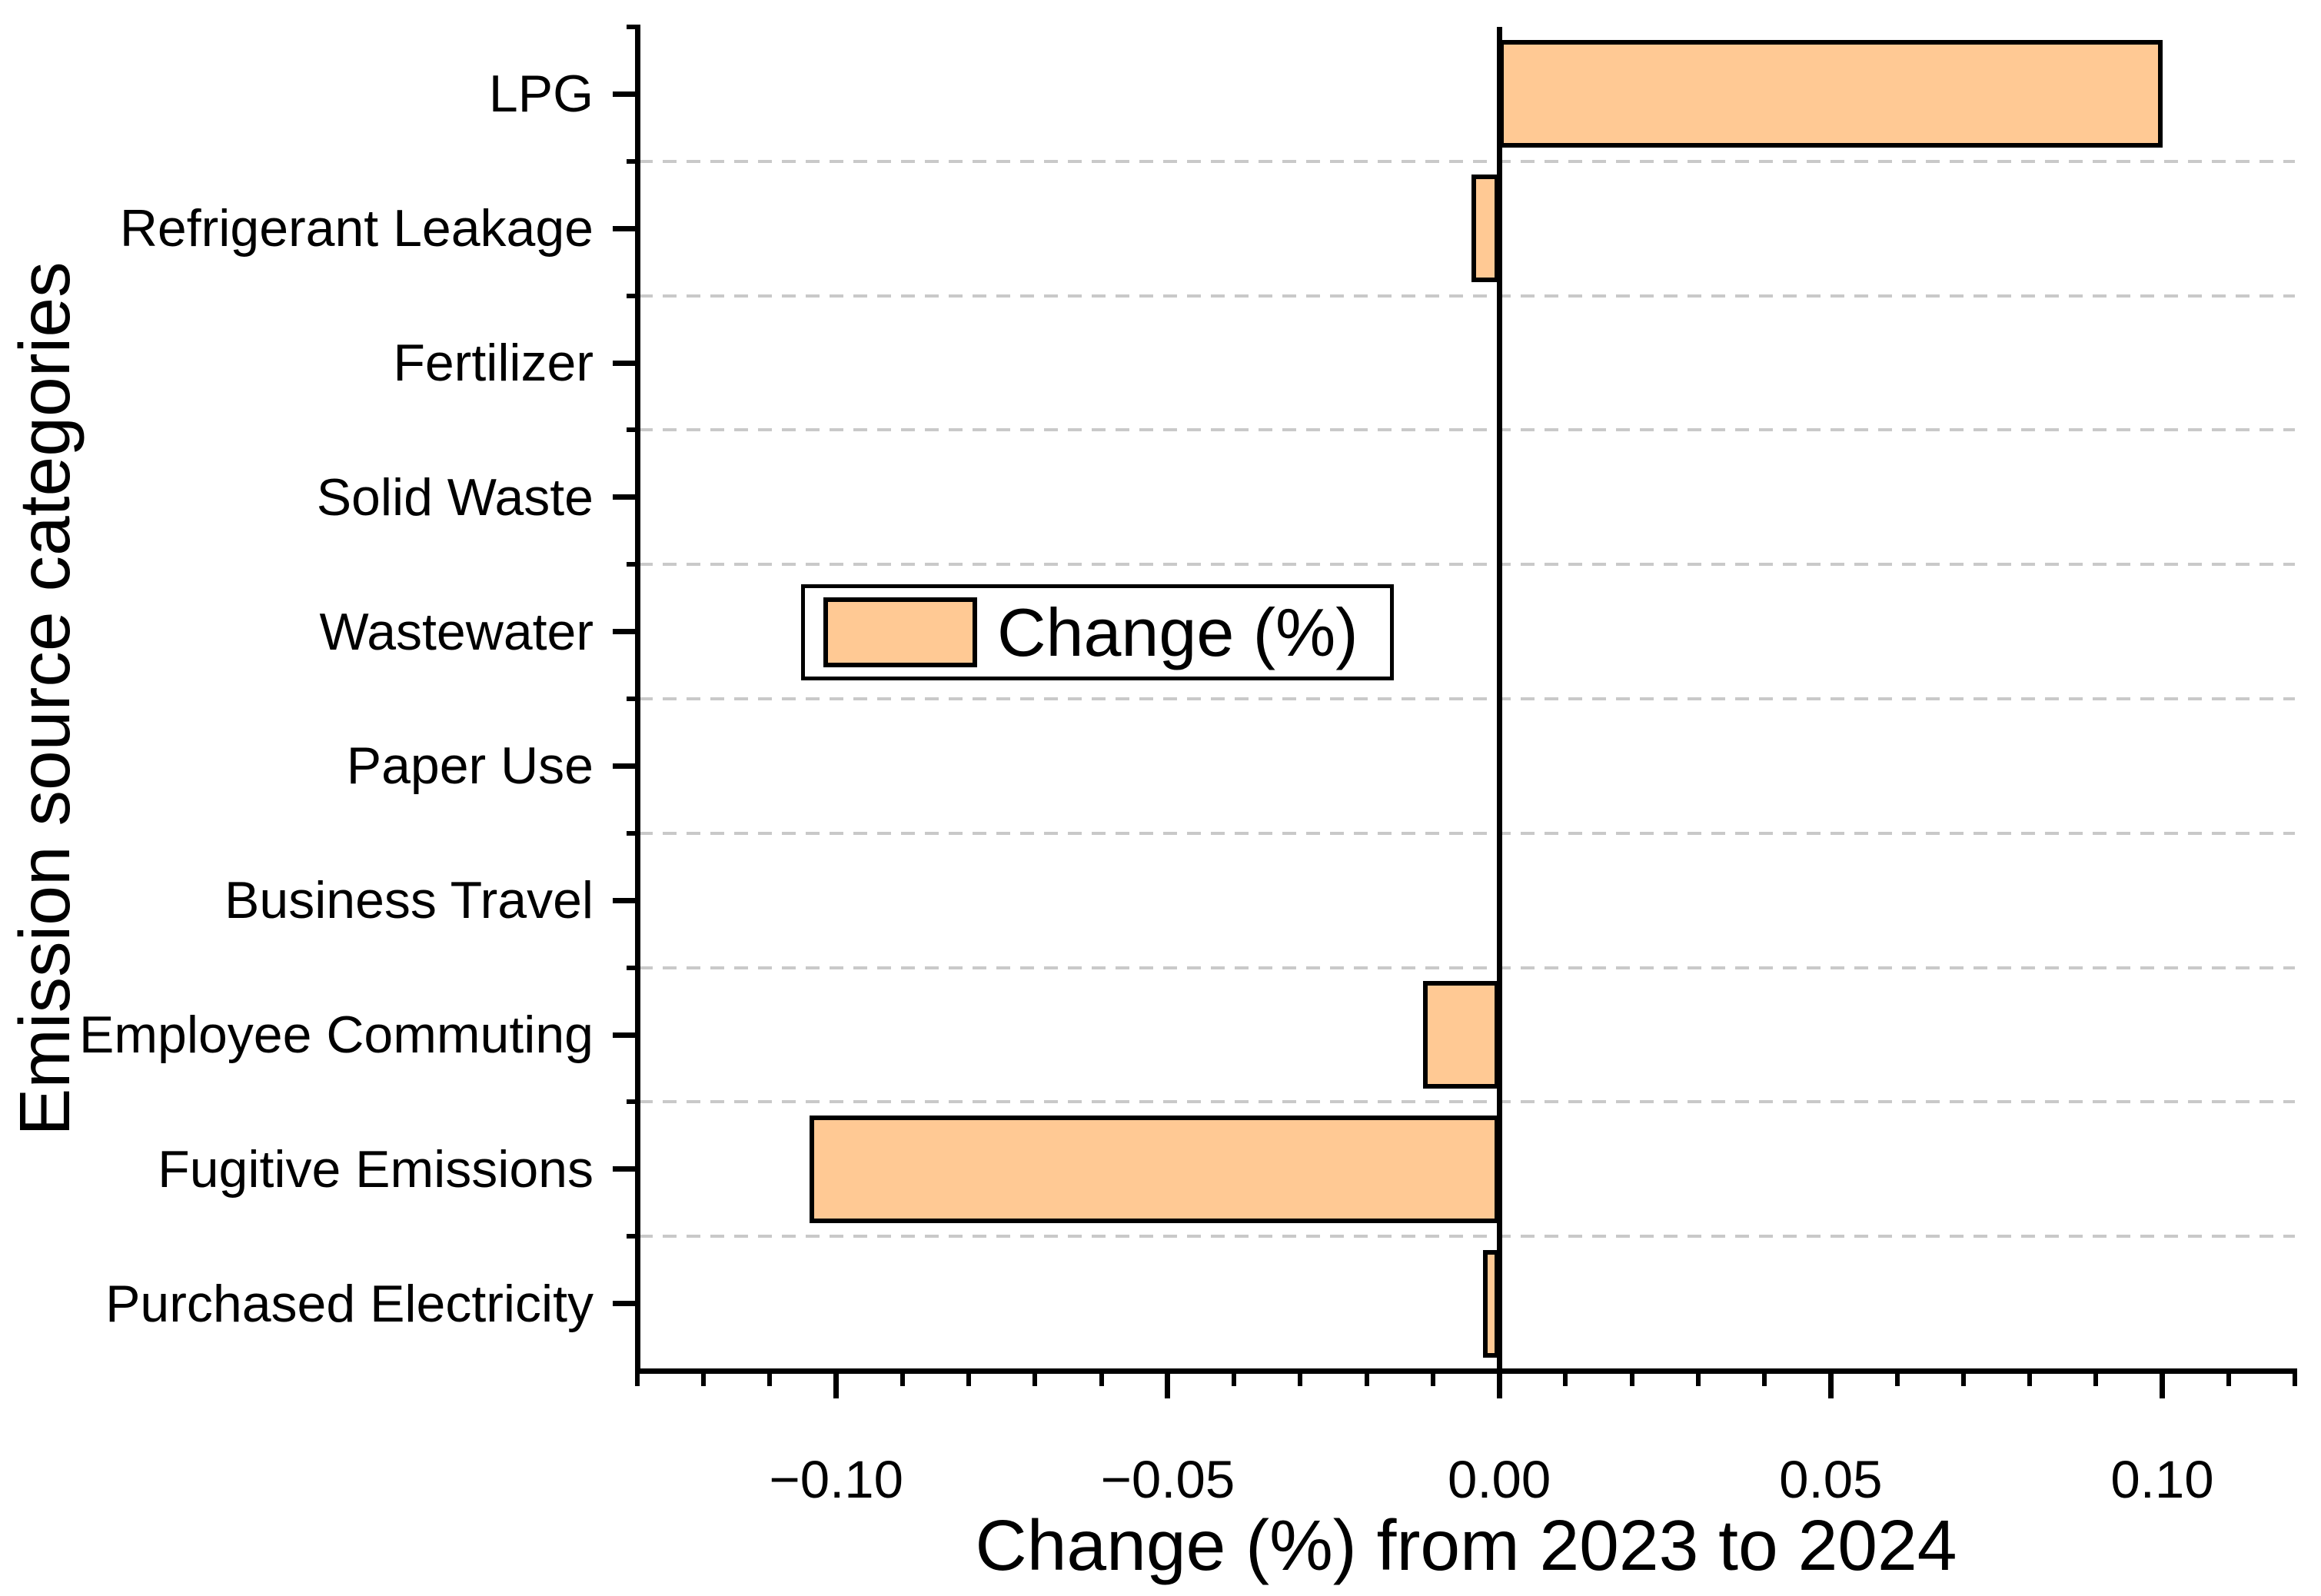  What do you see at coordinates (1177, 632) in the screenshot?
I see `legend-label: Change (%)` at bounding box center [1177, 632].